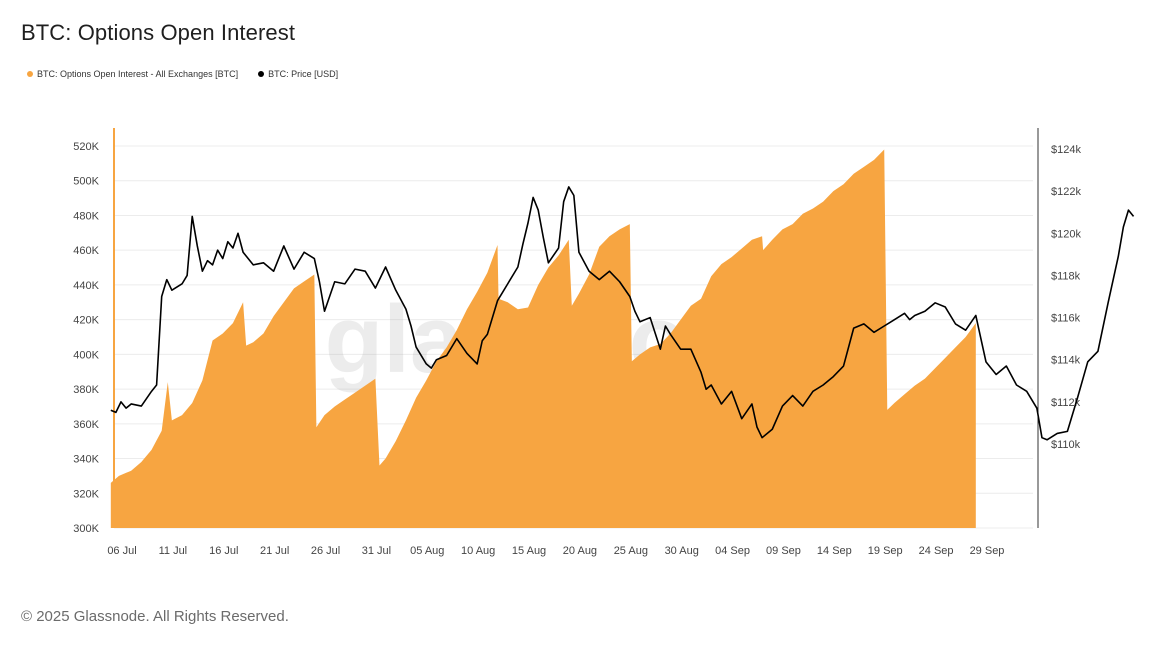 The width and height of the screenshot is (1152, 648). Describe the element at coordinates (86, 286) in the screenshot. I see `y-axis-left-tick: 440K` at that location.